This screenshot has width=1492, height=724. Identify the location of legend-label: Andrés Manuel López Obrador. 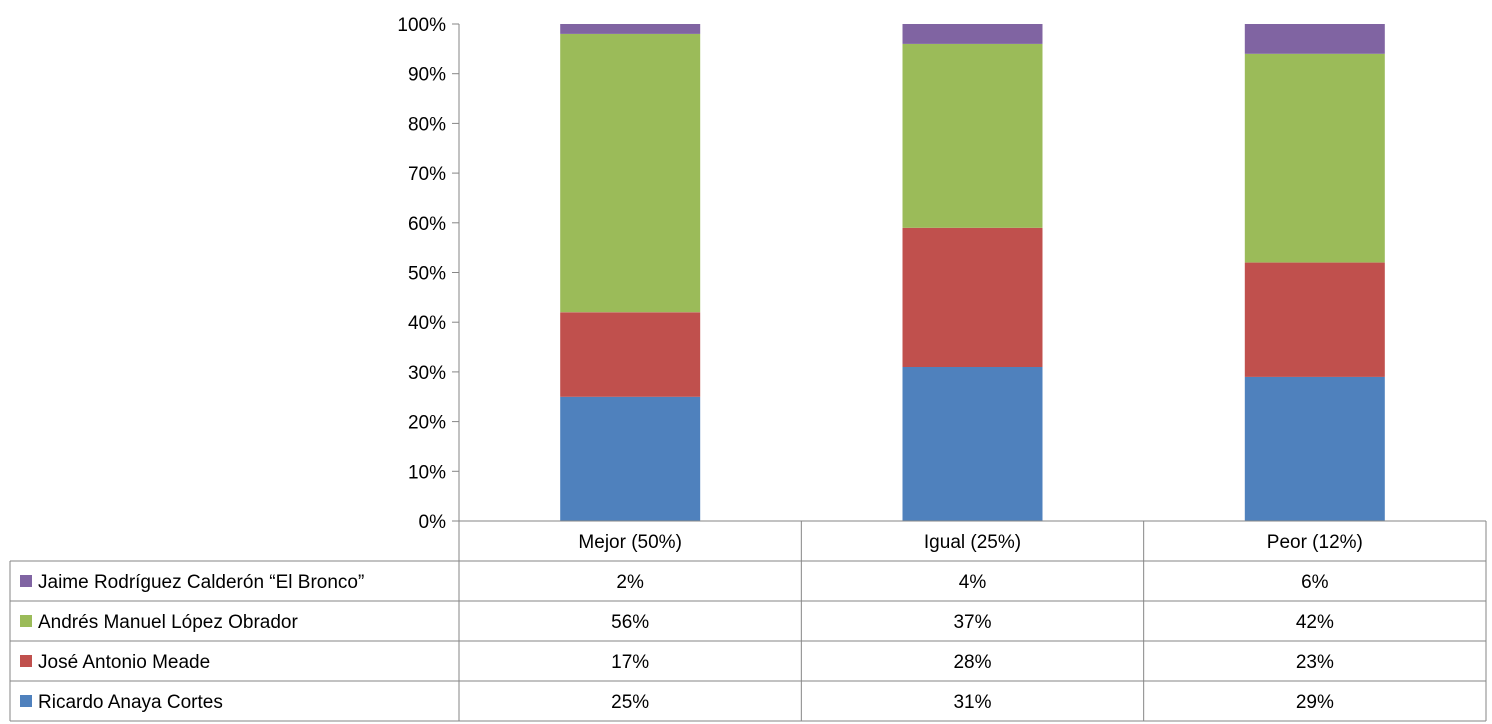
(168, 622).